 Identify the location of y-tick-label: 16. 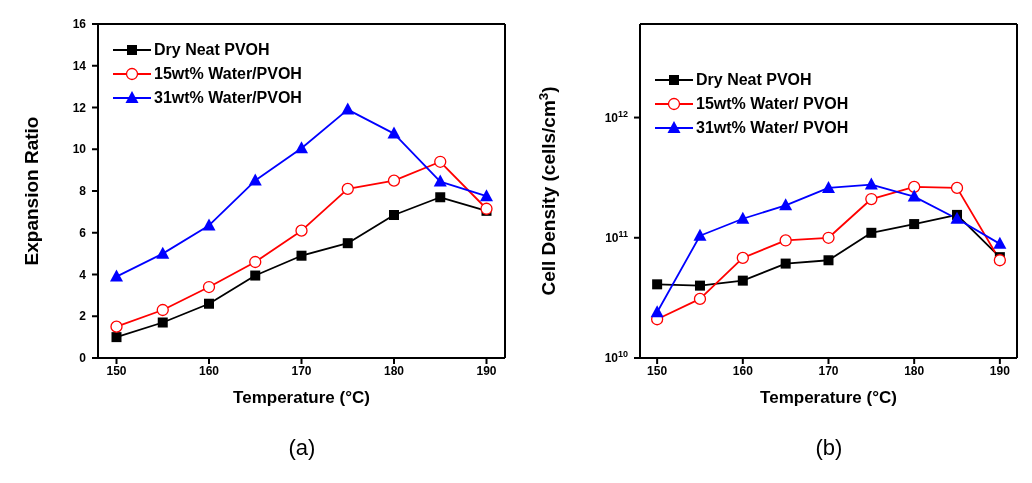
(79, 24).